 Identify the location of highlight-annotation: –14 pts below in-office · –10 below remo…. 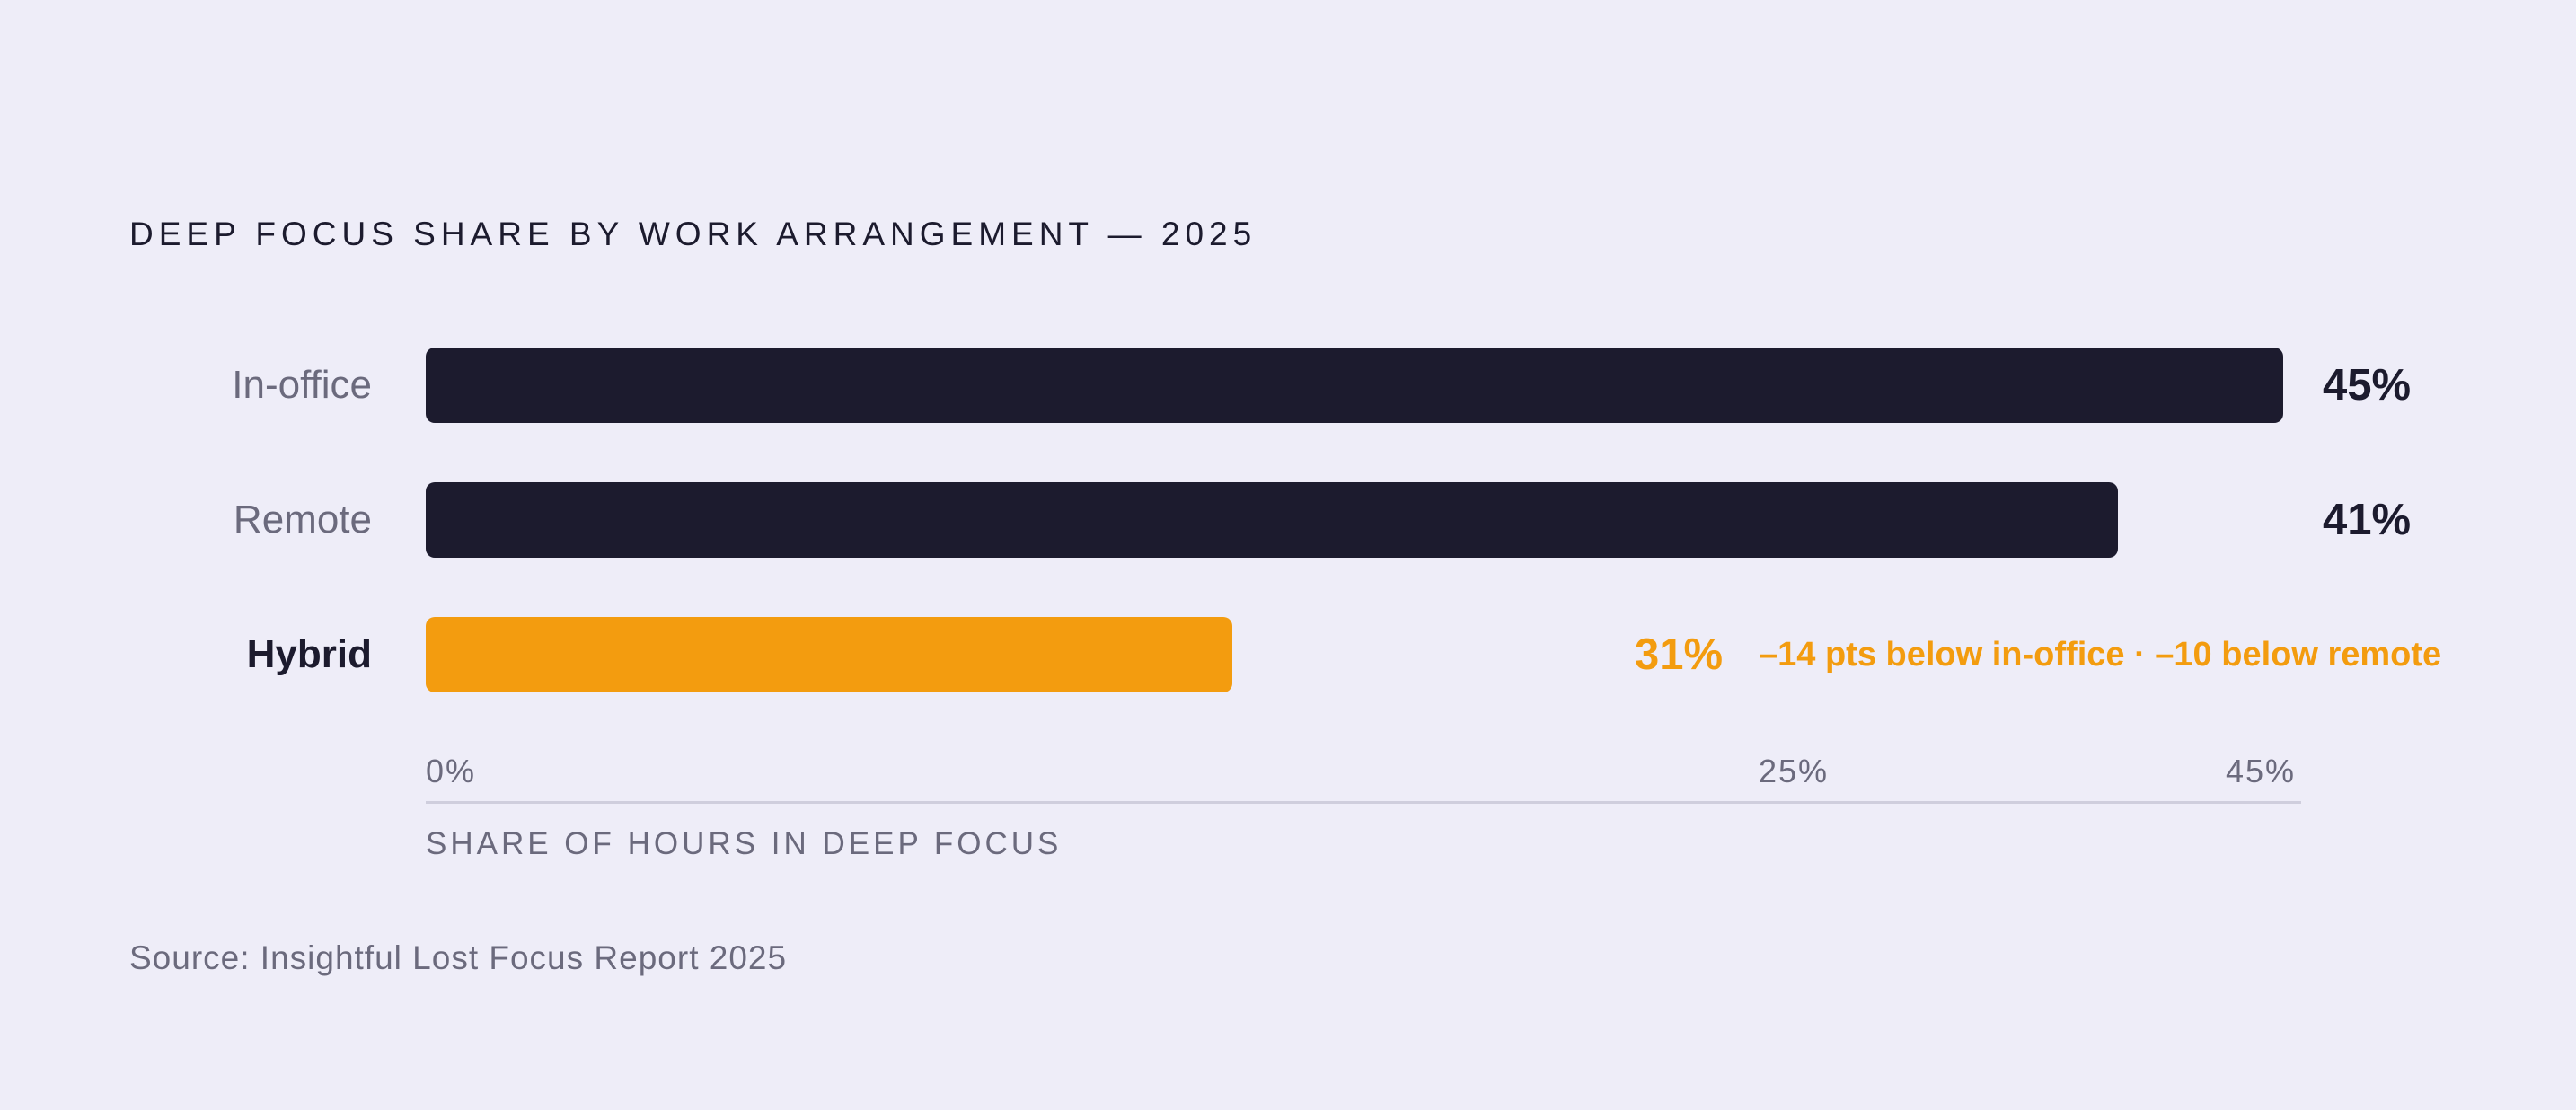
(2100, 655).